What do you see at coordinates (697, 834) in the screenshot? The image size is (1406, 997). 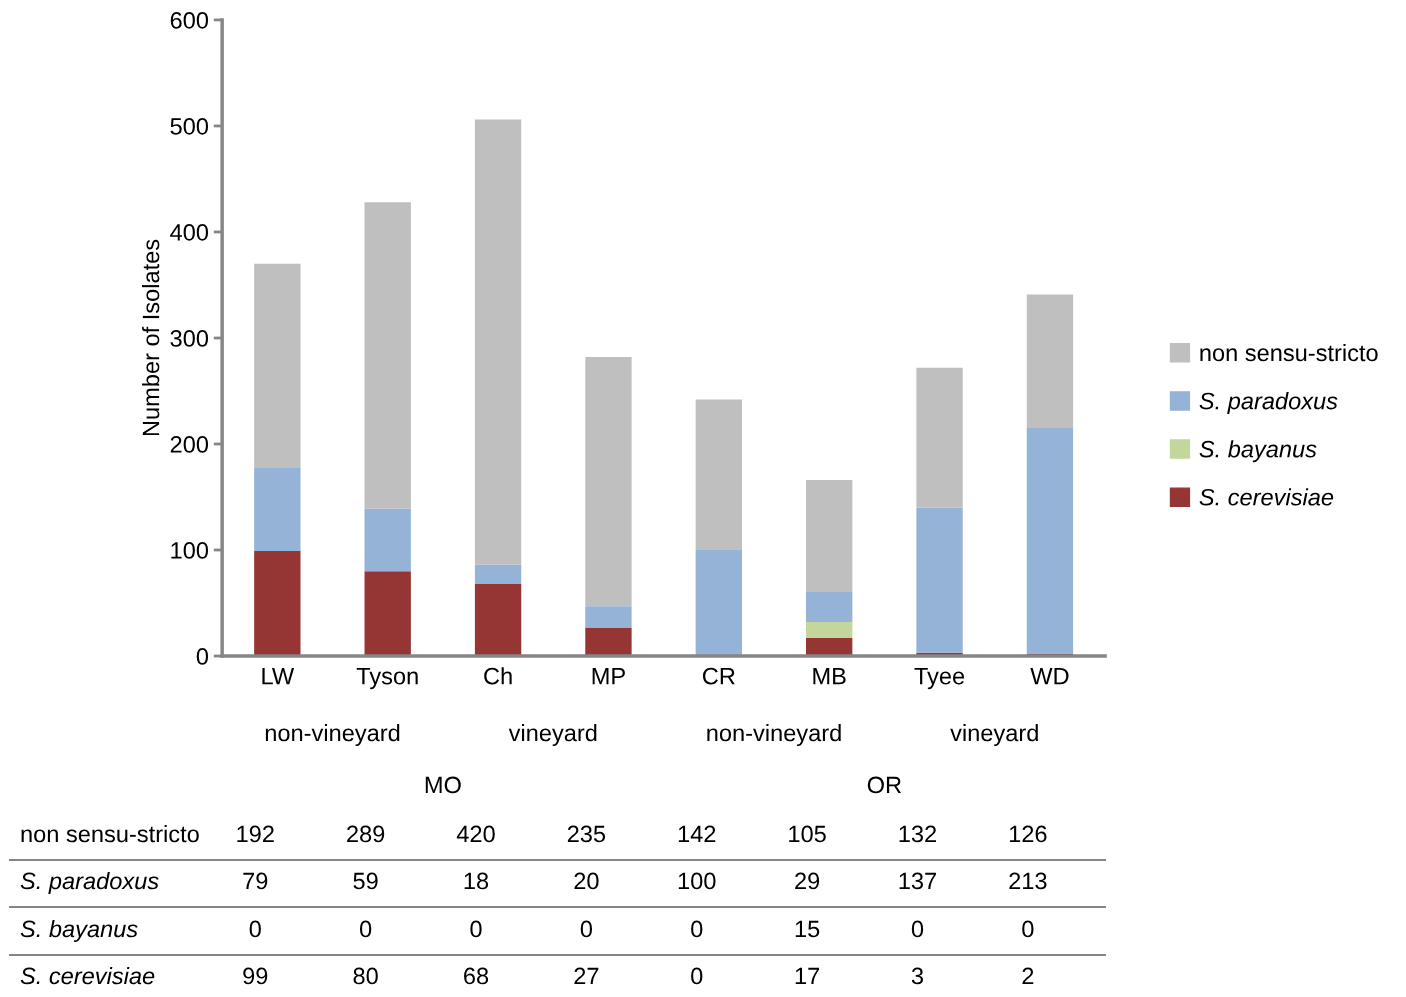 I see `data-label: 142` at bounding box center [697, 834].